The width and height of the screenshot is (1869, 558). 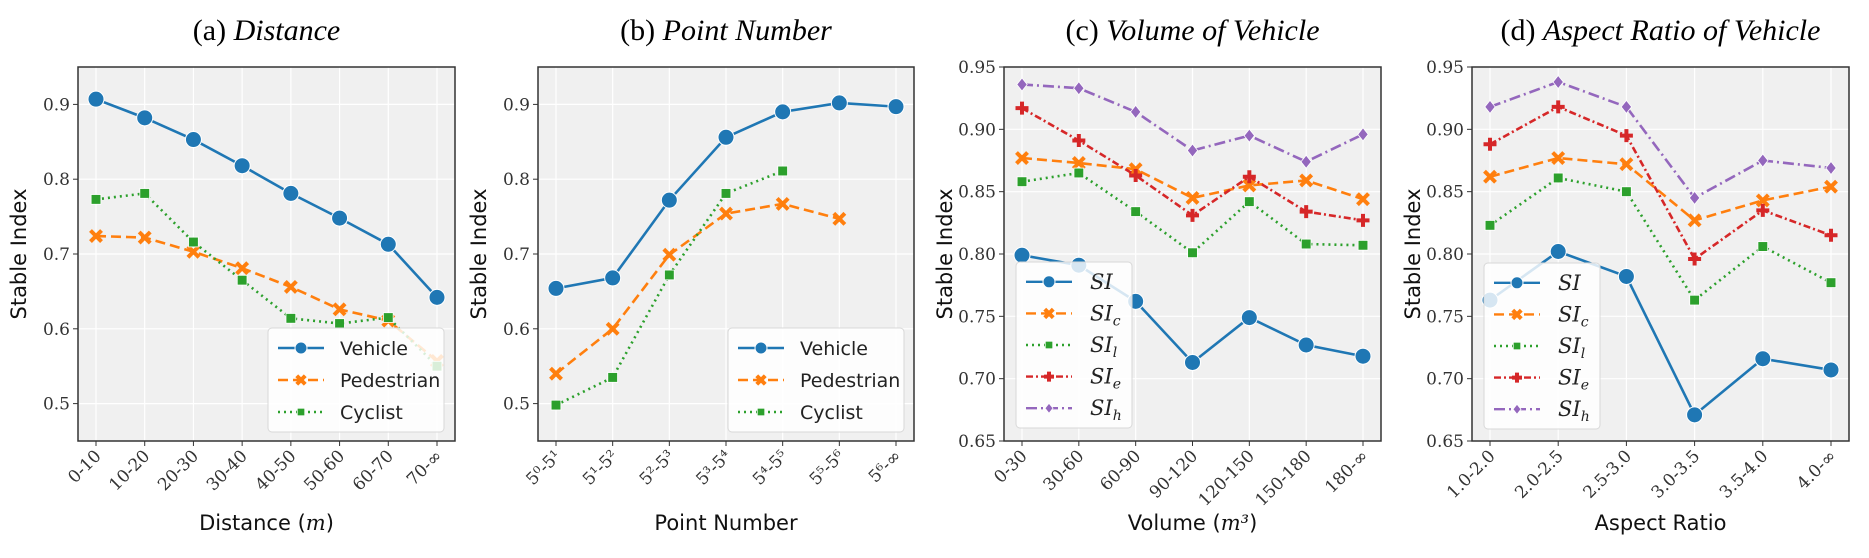 I want to click on ytick-label: 0.9, so click(x=56, y=105).